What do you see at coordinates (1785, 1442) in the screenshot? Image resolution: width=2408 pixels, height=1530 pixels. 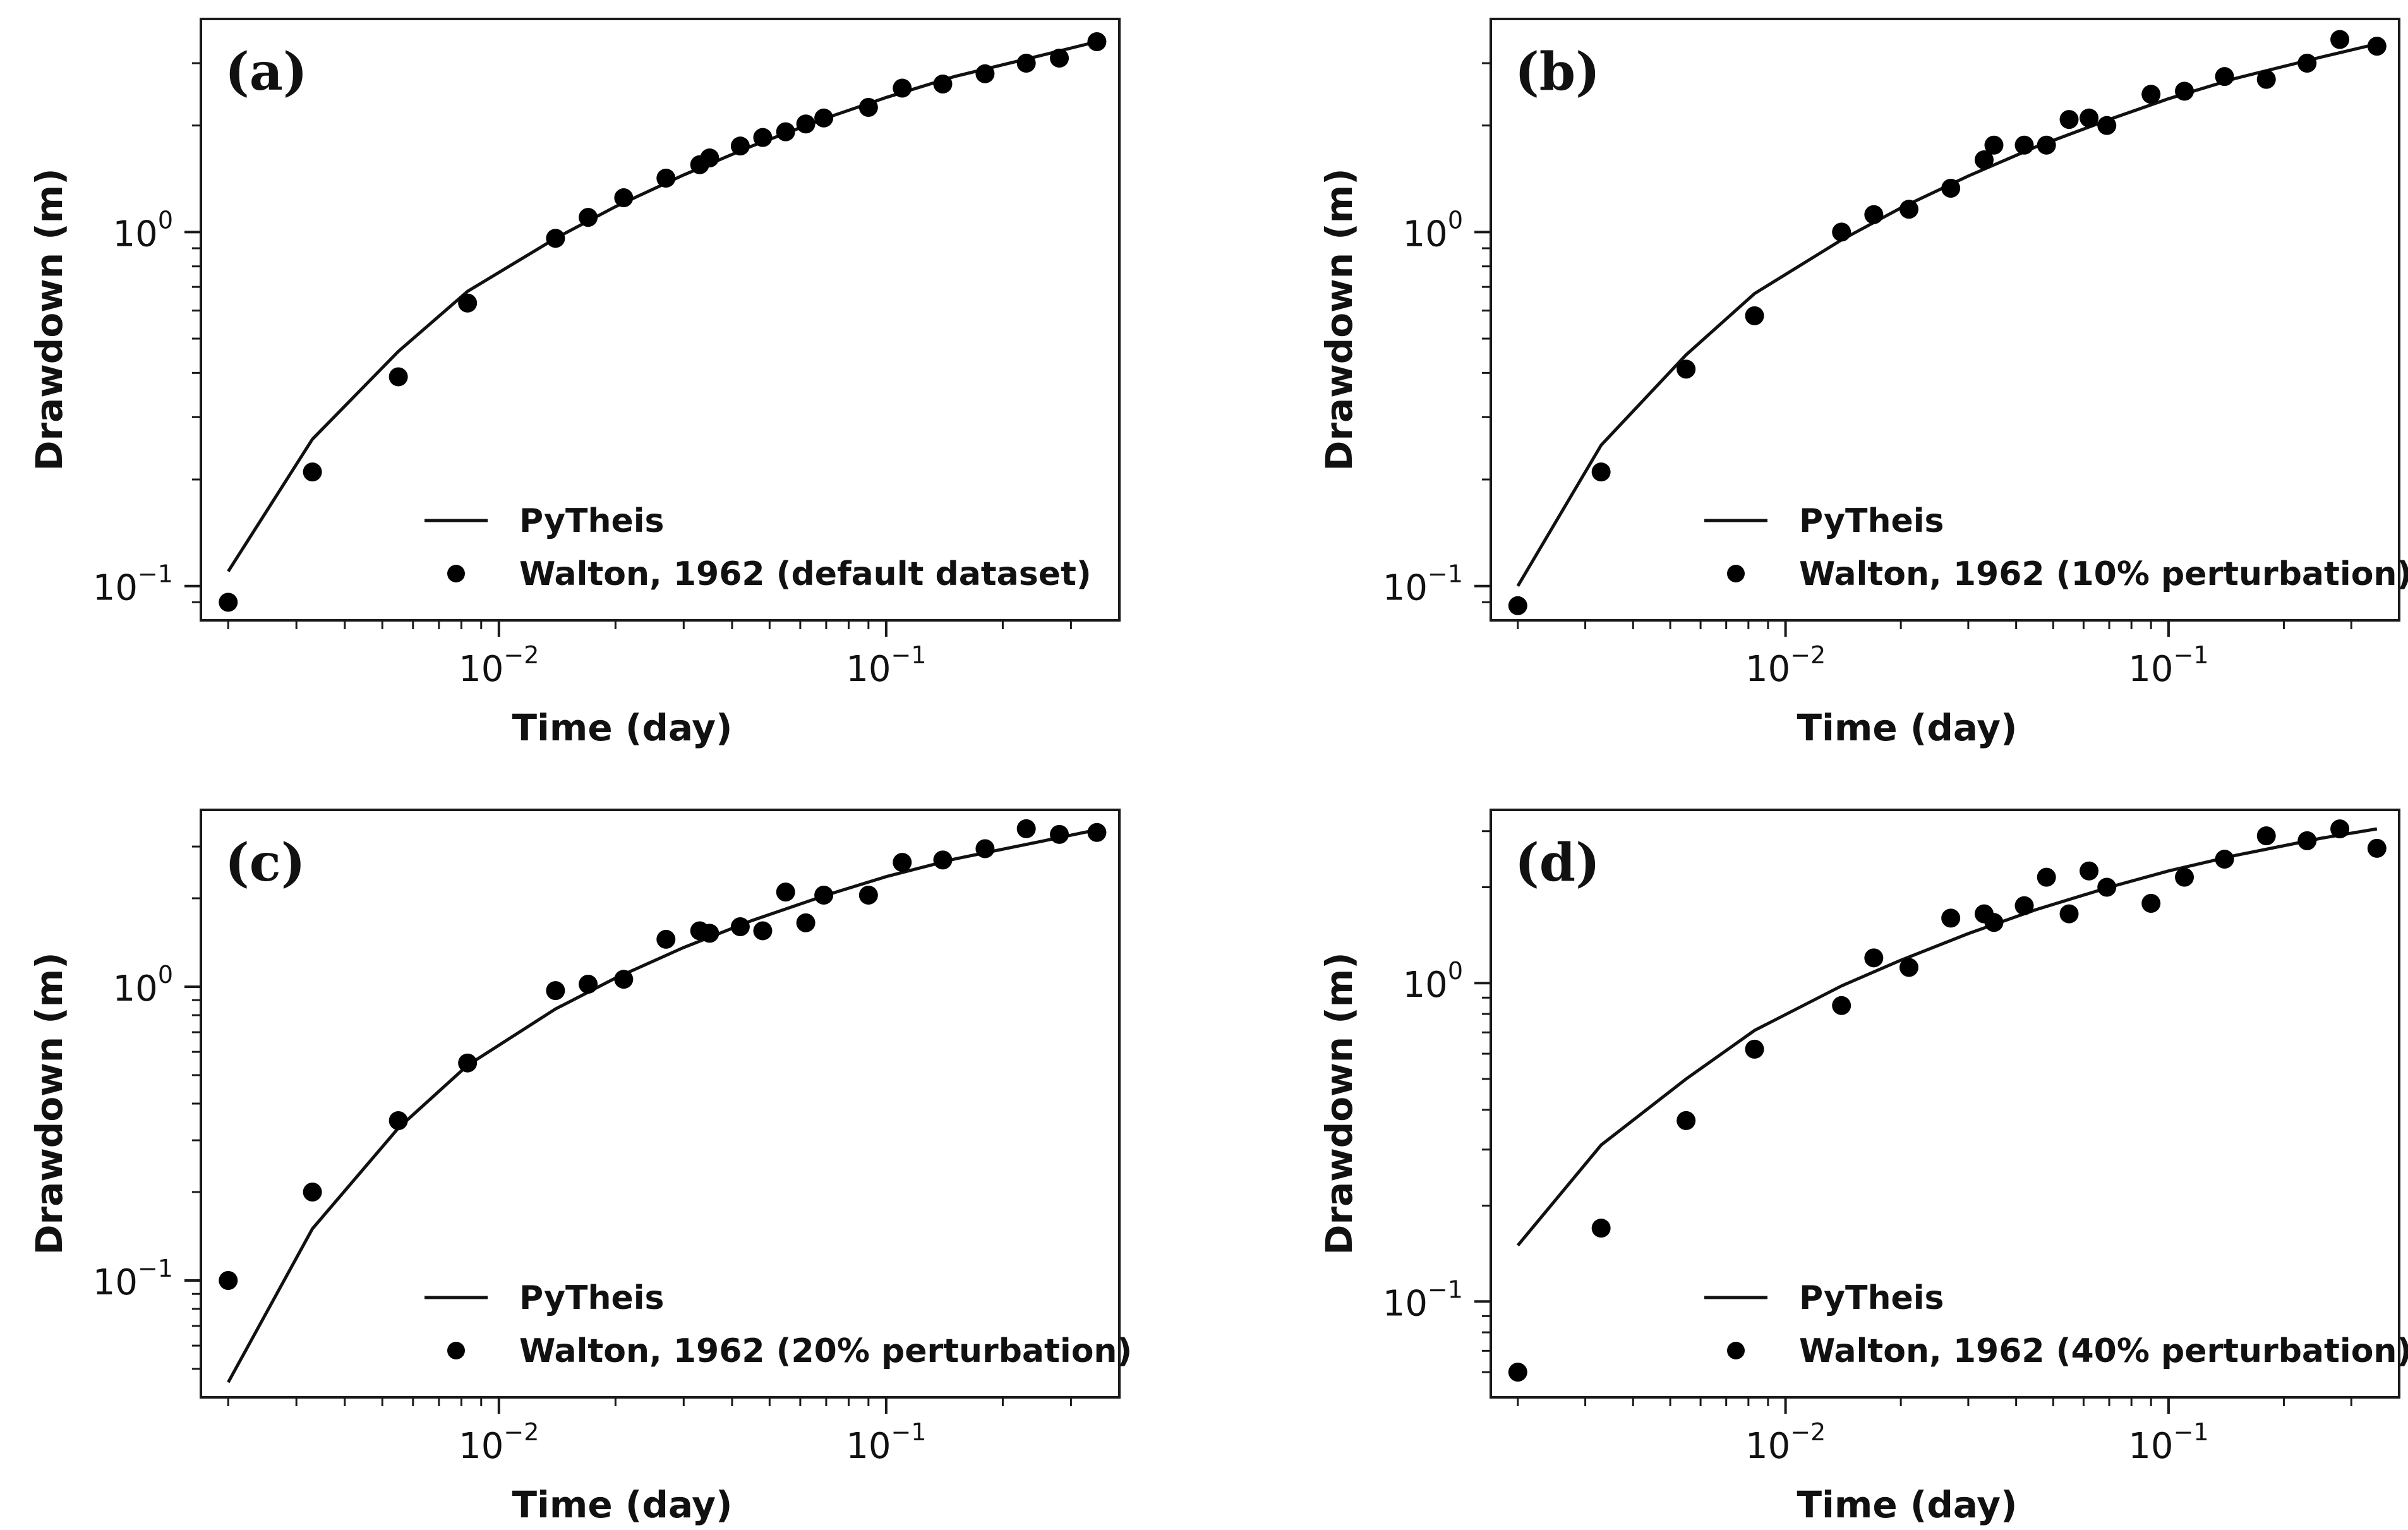 I see `x-tick-label: 10⁻²` at bounding box center [1785, 1442].